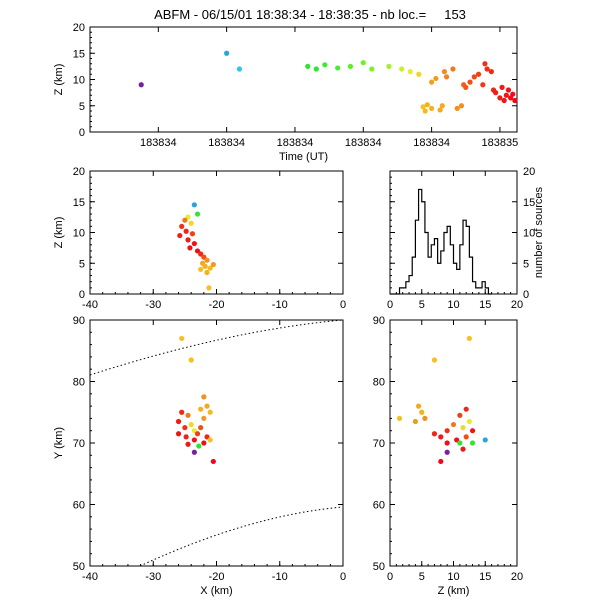 This screenshot has height=600, width=600. Describe the element at coordinates (153, 577) in the screenshot. I see `x-tick-label: -30` at that location.